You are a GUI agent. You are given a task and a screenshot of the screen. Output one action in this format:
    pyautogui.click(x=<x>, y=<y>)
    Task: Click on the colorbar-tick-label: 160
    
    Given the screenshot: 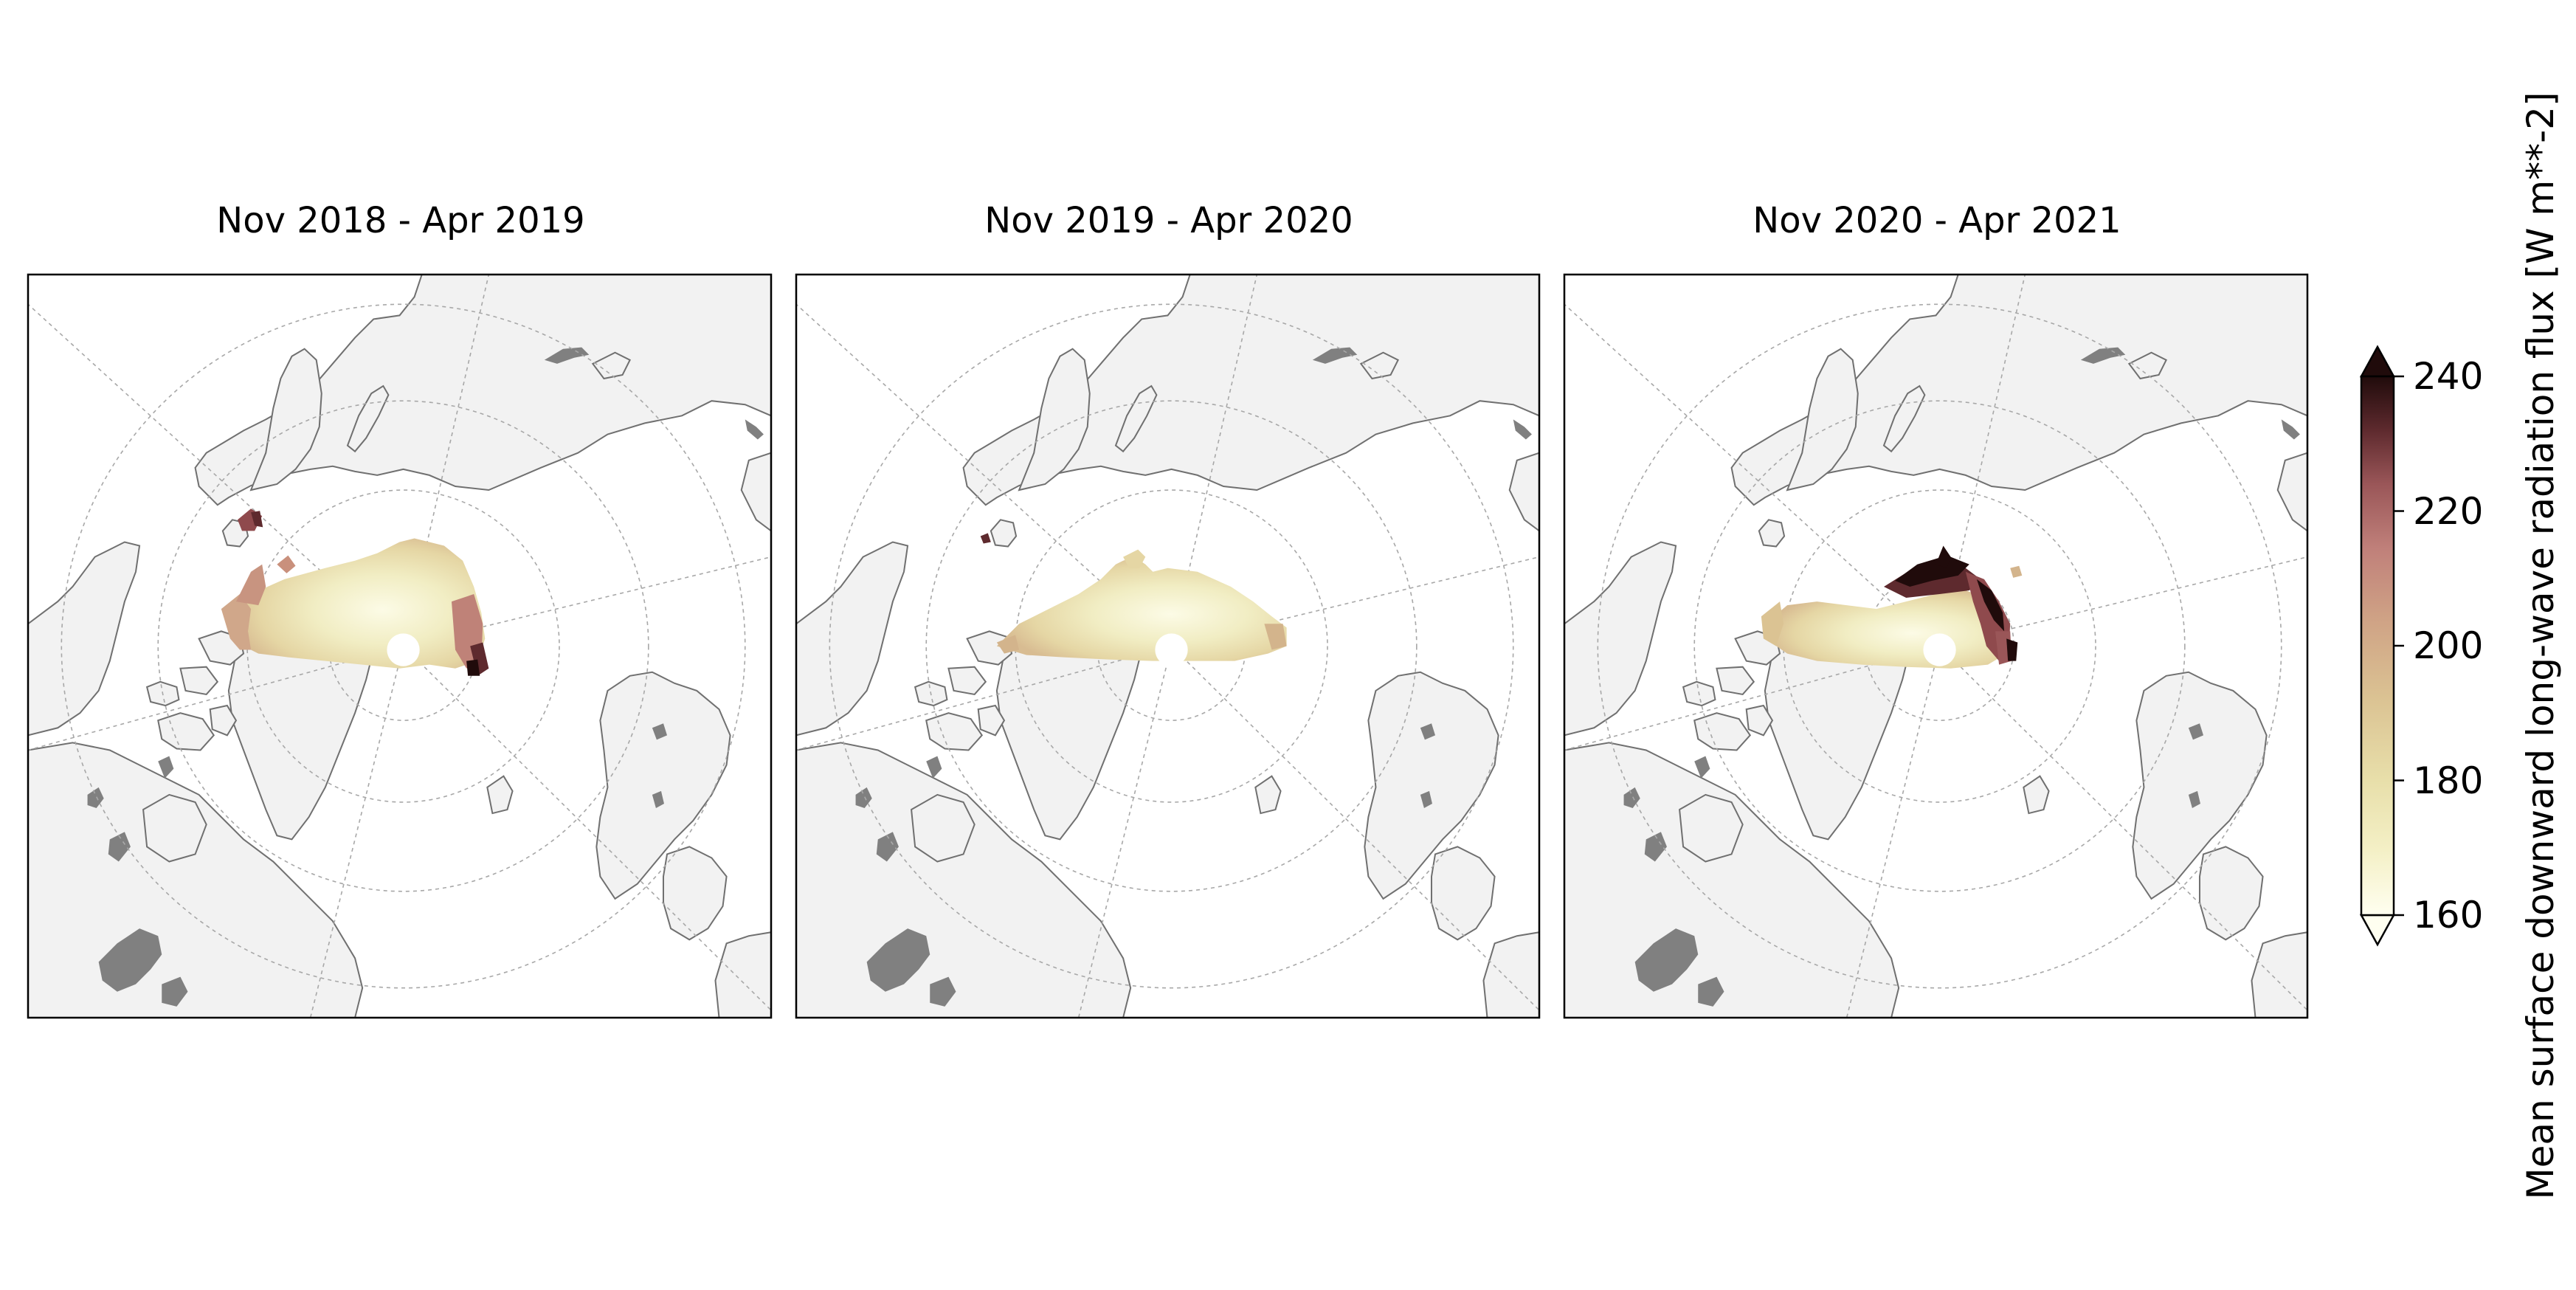 What is the action you would take?
    pyautogui.click(x=2448, y=915)
    